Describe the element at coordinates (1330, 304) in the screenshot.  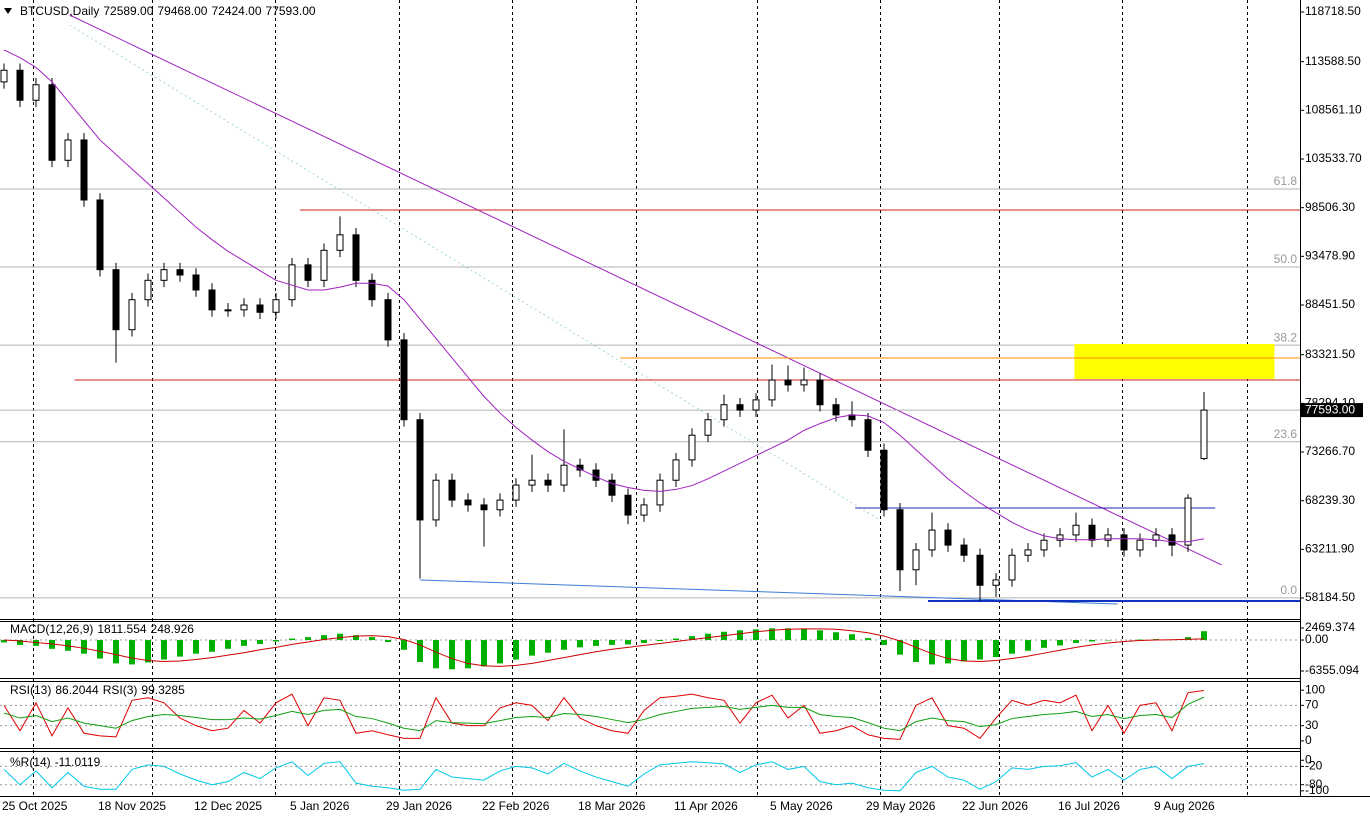
I see `y-tick-label: 88451.50` at that location.